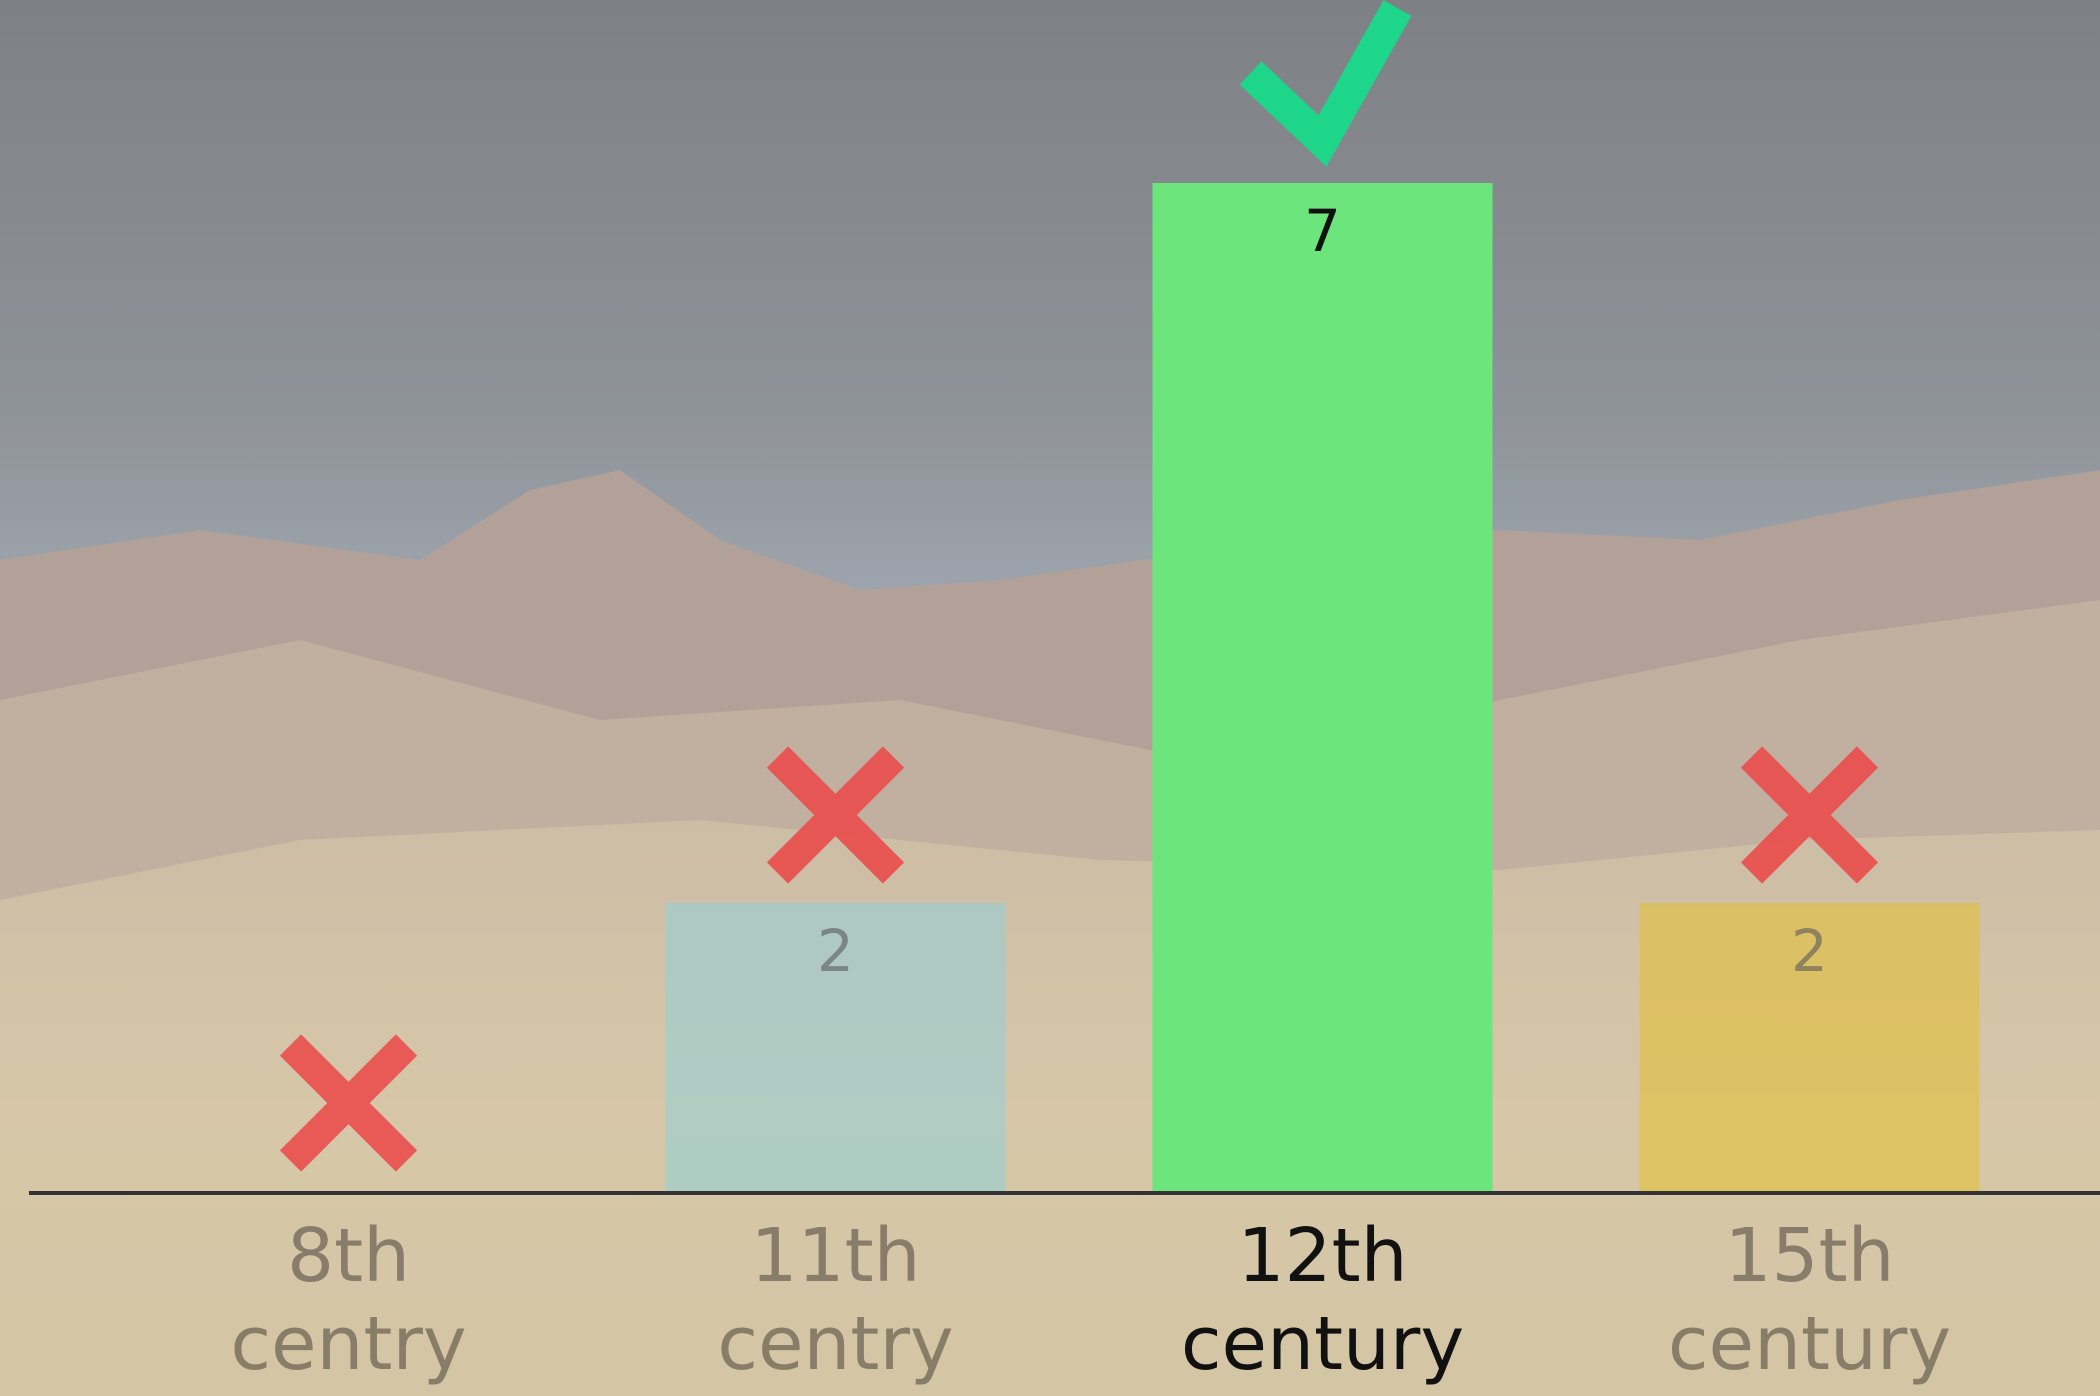 This screenshot has height=1396, width=2100. I want to click on correct-icon, so click(1325, 83).